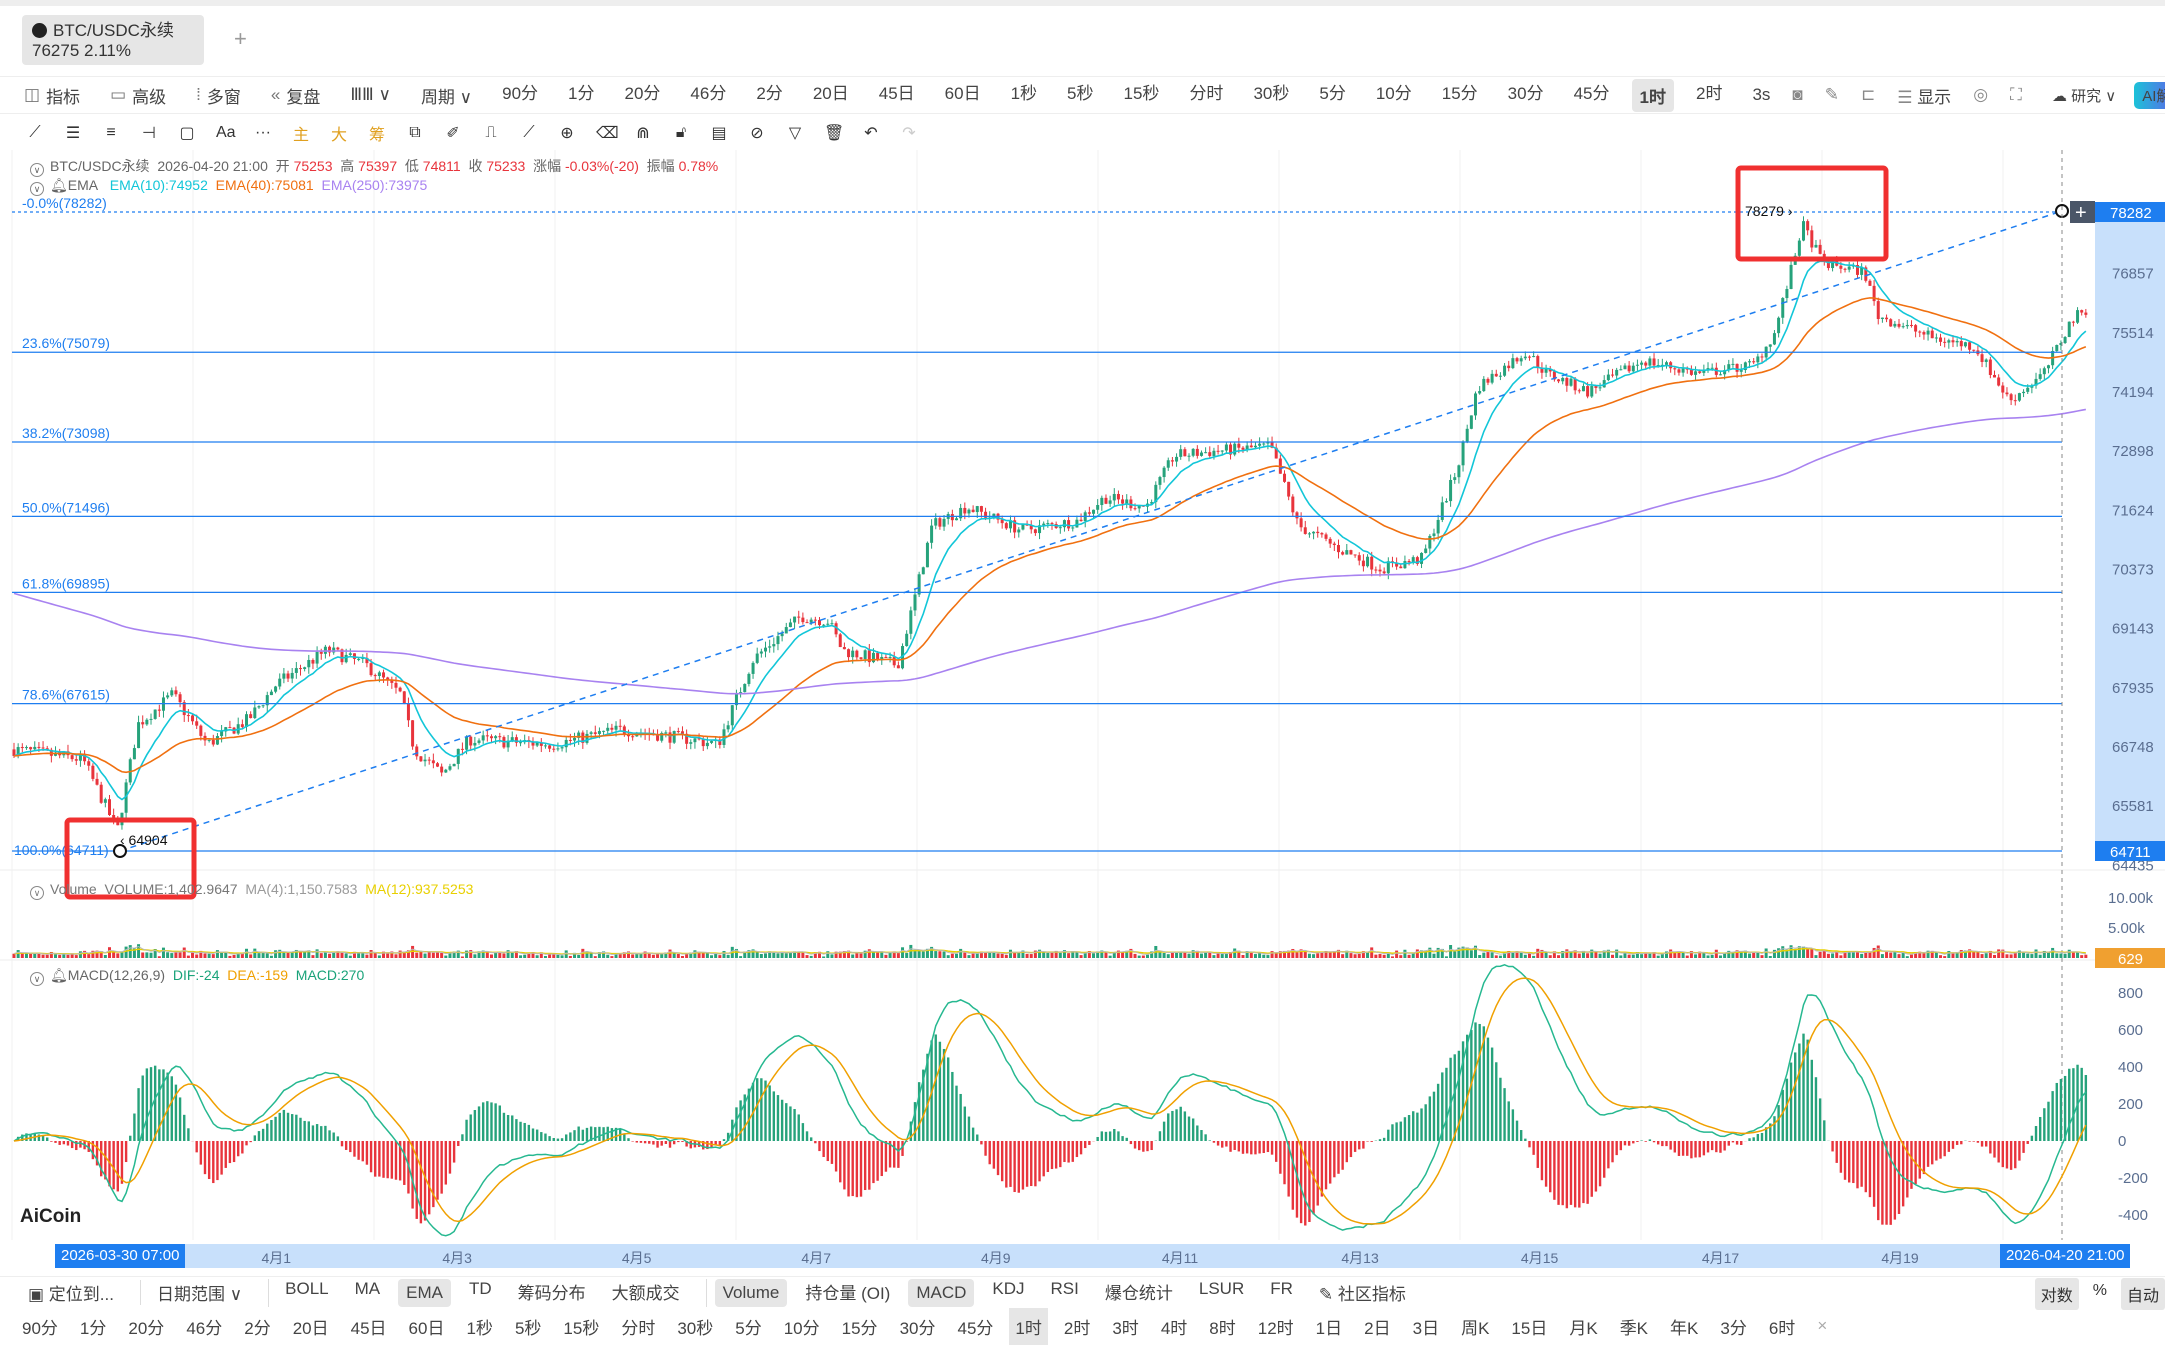 The image size is (2165, 1349). What do you see at coordinates (581, 1328) in the screenshot?
I see `bottom-period-15秒: 15秒` at bounding box center [581, 1328].